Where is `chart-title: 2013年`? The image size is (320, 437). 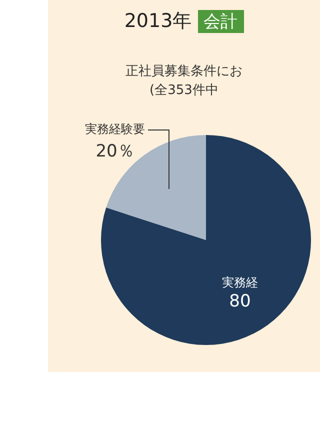 chart-title: 2013年 is located at coordinates (158, 21).